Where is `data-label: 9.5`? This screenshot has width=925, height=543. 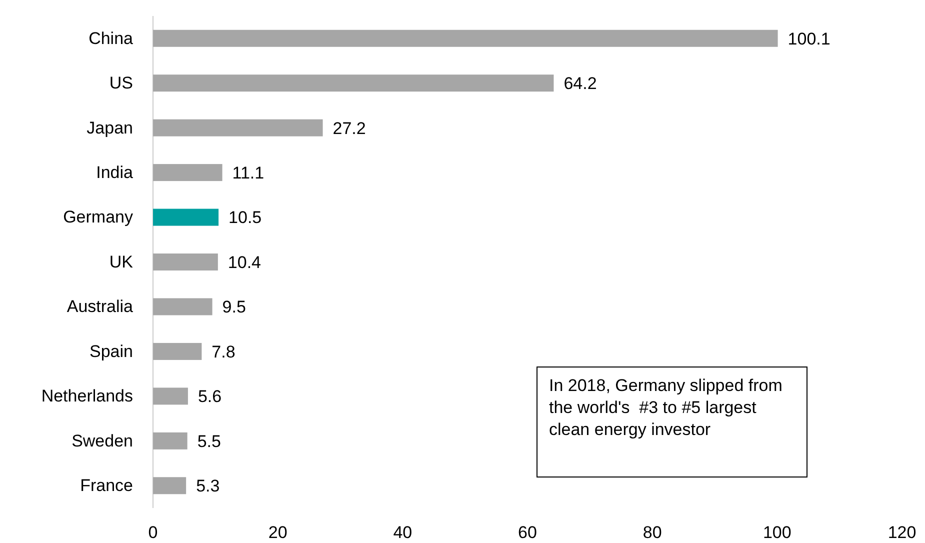 data-label: 9.5 is located at coordinates (234, 307).